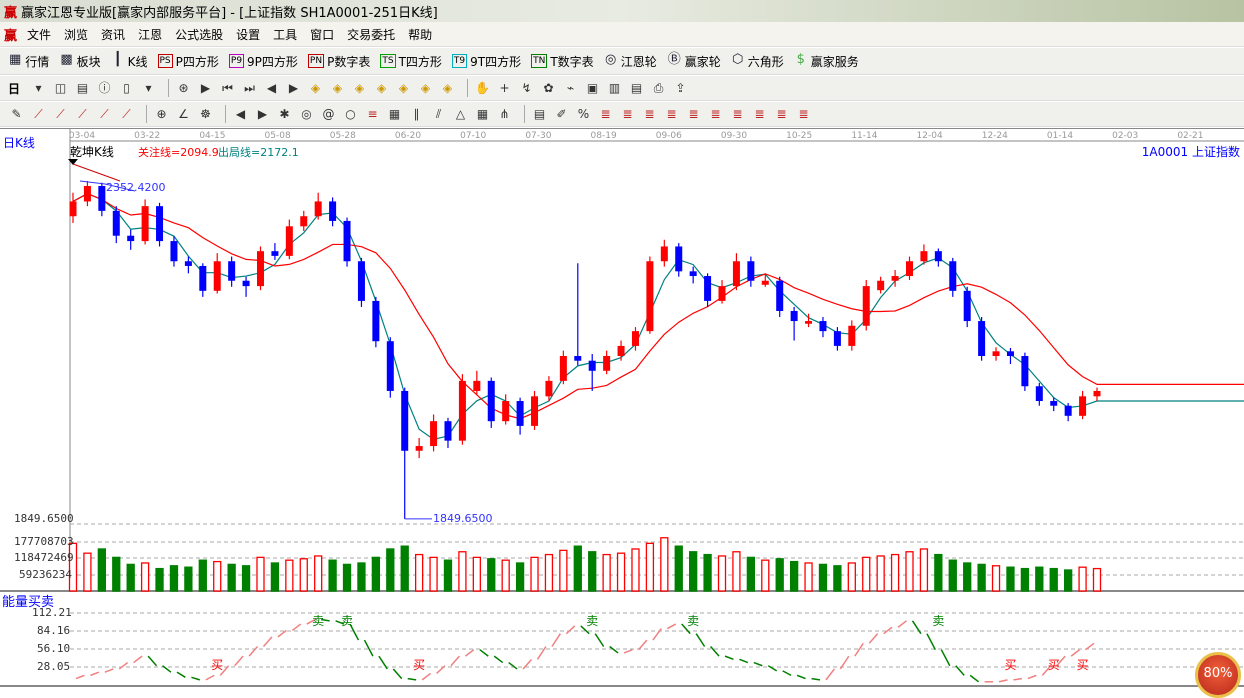 The width and height of the screenshot is (1244, 698). What do you see at coordinates (371, 34) in the screenshot?
I see `menu-item-8: 交易委托` at bounding box center [371, 34].